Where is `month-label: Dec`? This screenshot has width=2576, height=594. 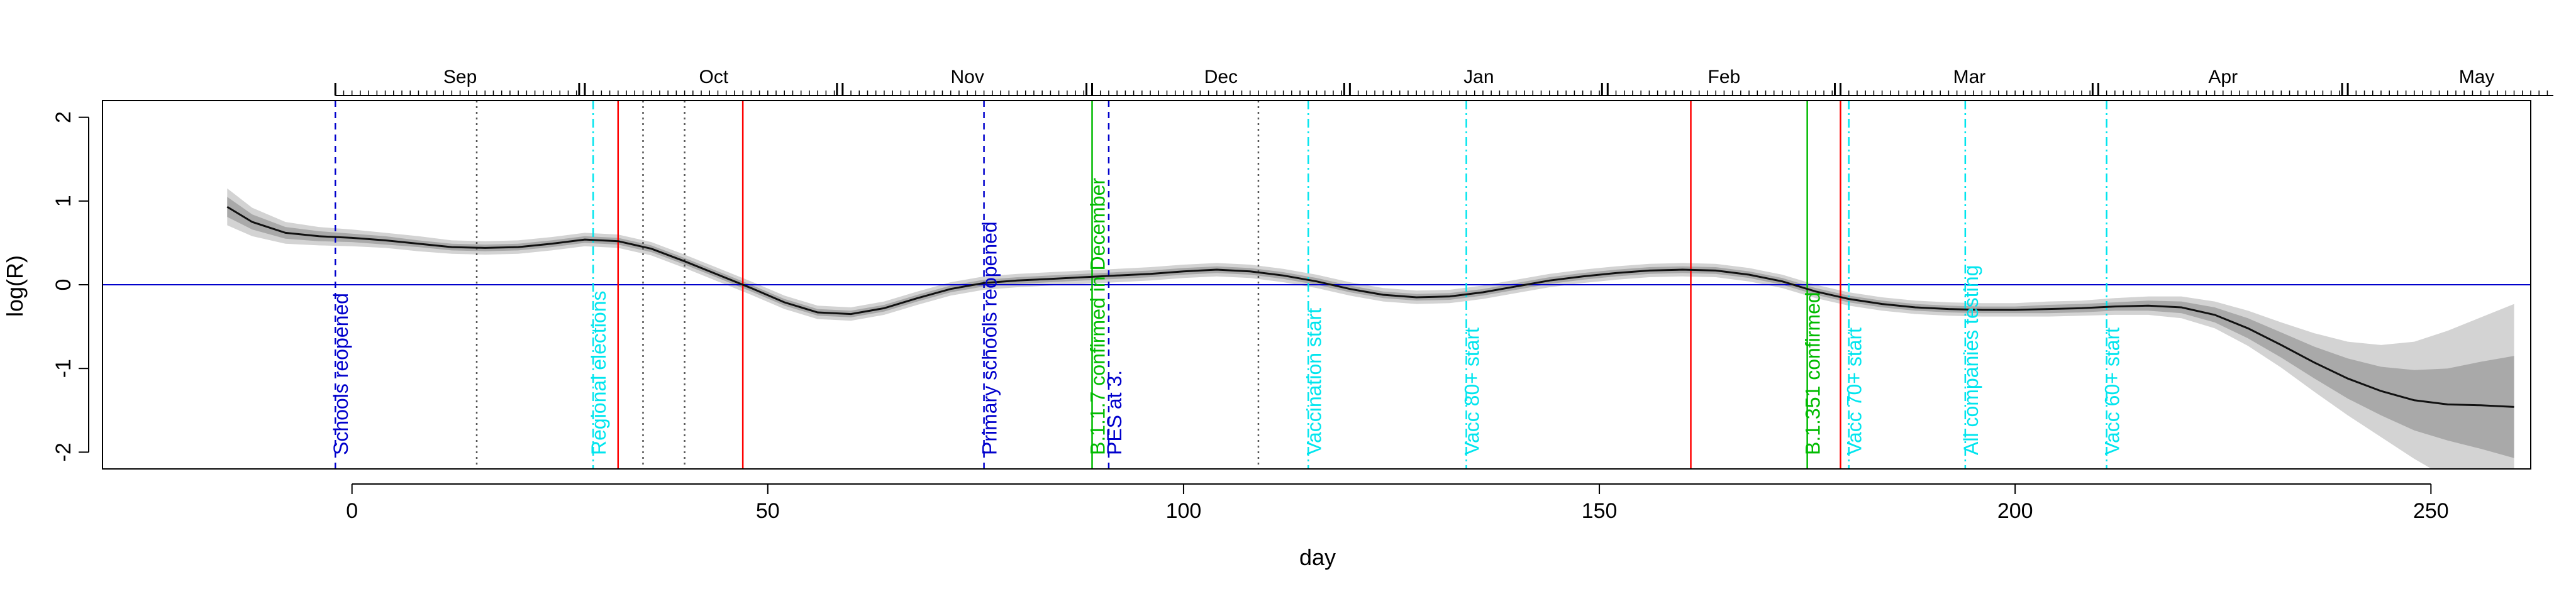 month-label: Dec is located at coordinates (1221, 77).